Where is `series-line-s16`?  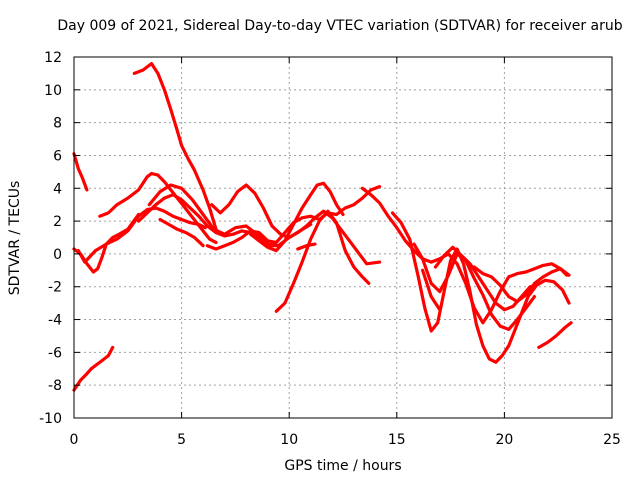 series-line-s16 is located at coordinates (480, 287).